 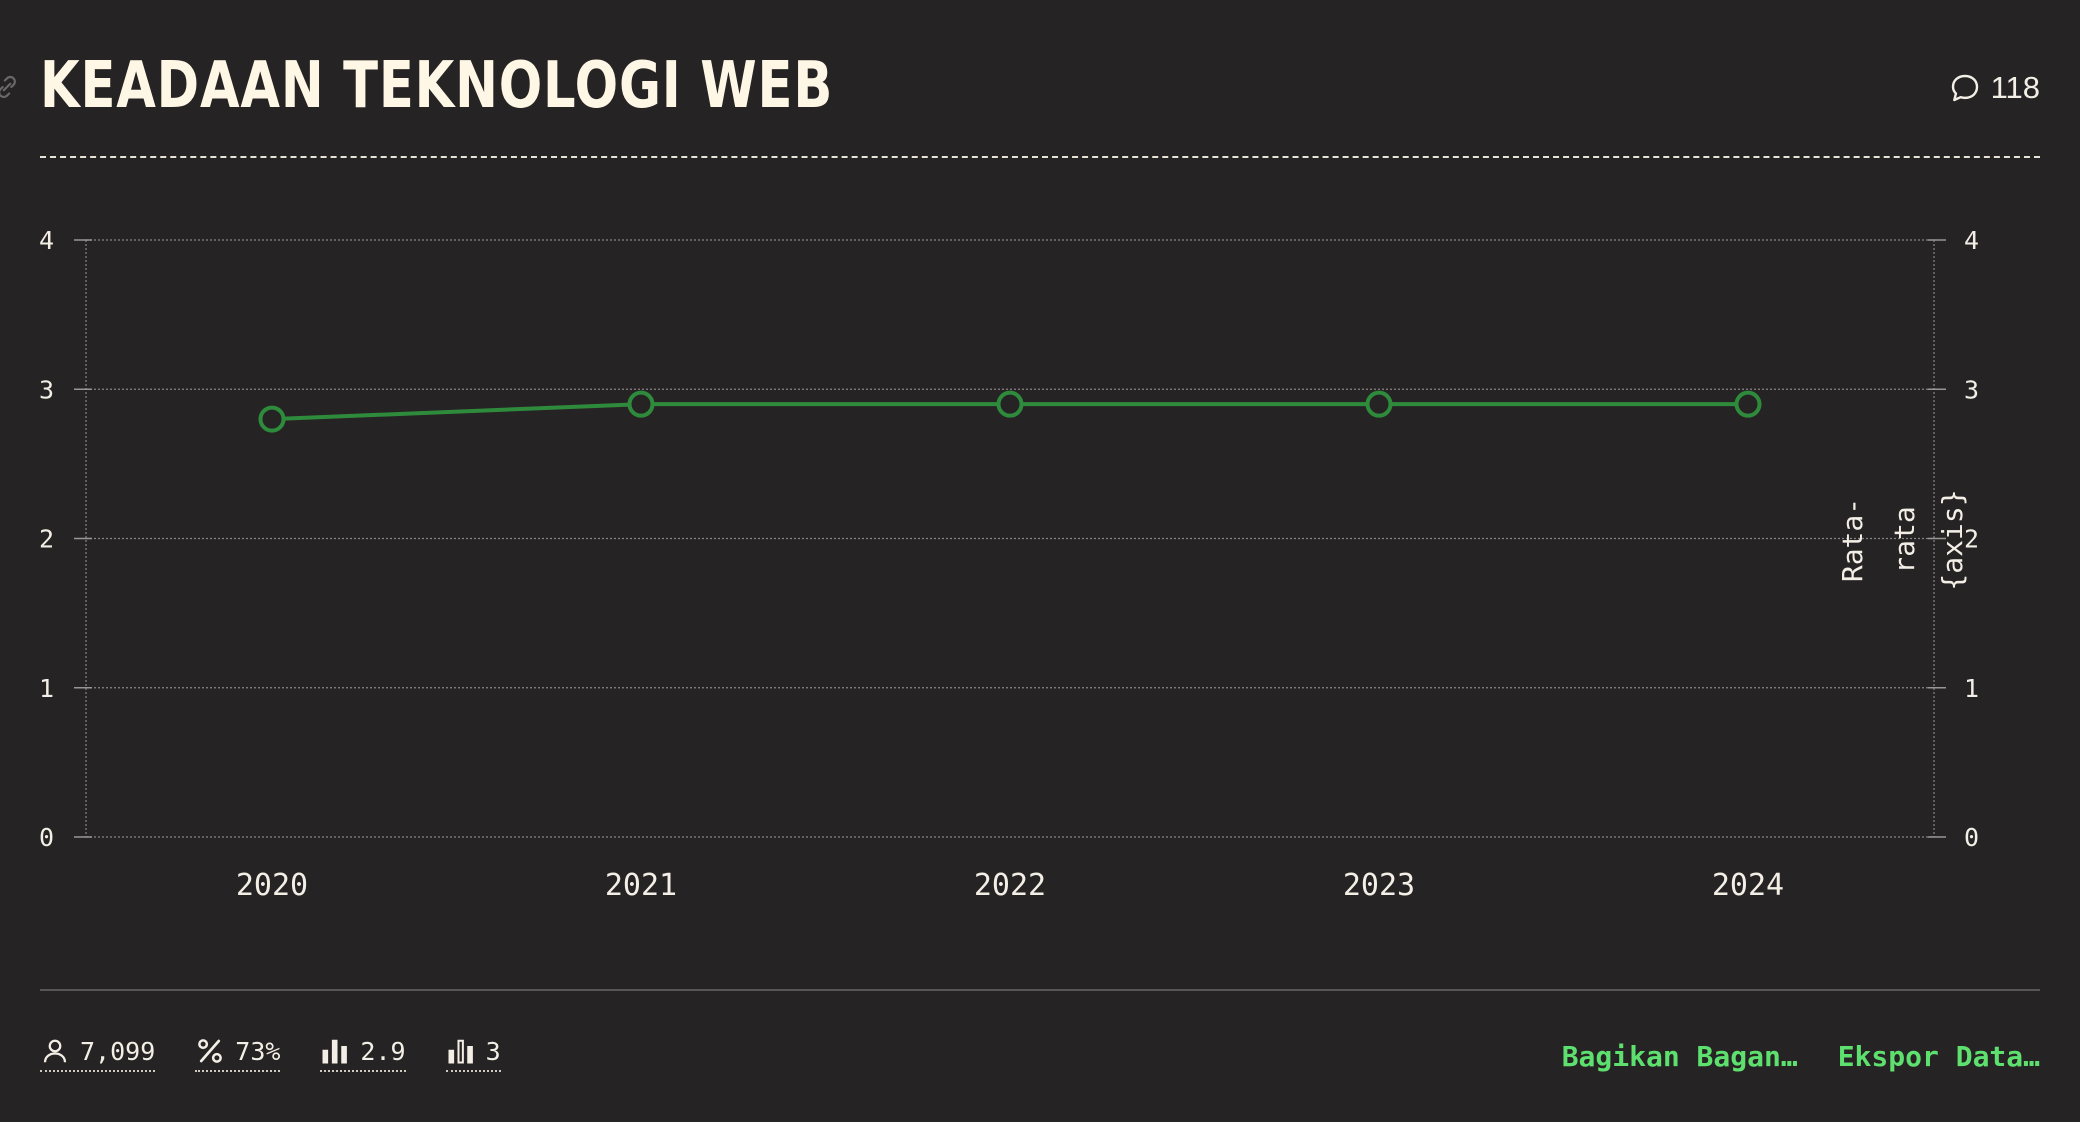 What do you see at coordinates (1852, 540) in the screenshot?
I see `y-axis-label-right-line: Rata-` at bounding box center [1852, 540].